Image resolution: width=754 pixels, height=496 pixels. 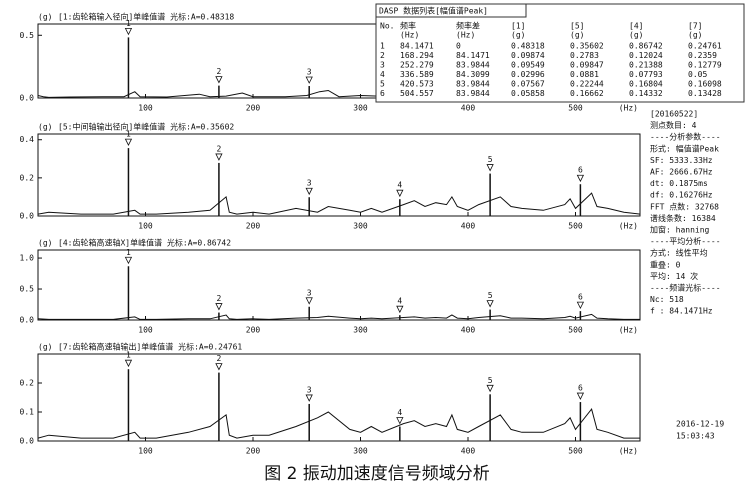 I want to click on table-cell: 504.557, so click(x=417, y=93).